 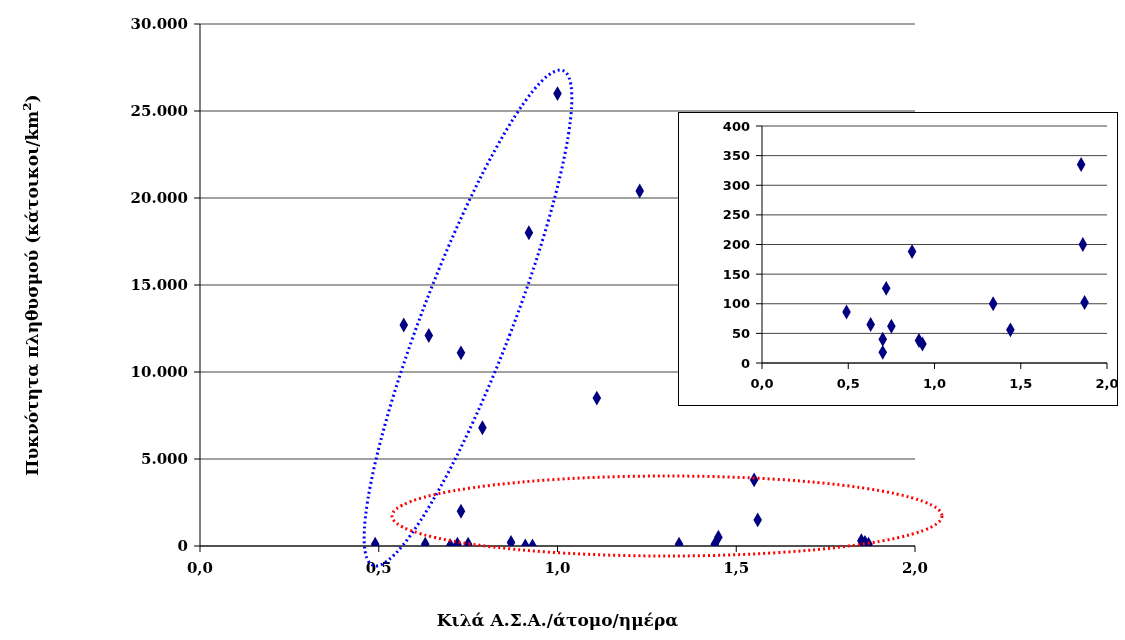 I want to click on y-tick-label: 250, so click(x=736, y=215).